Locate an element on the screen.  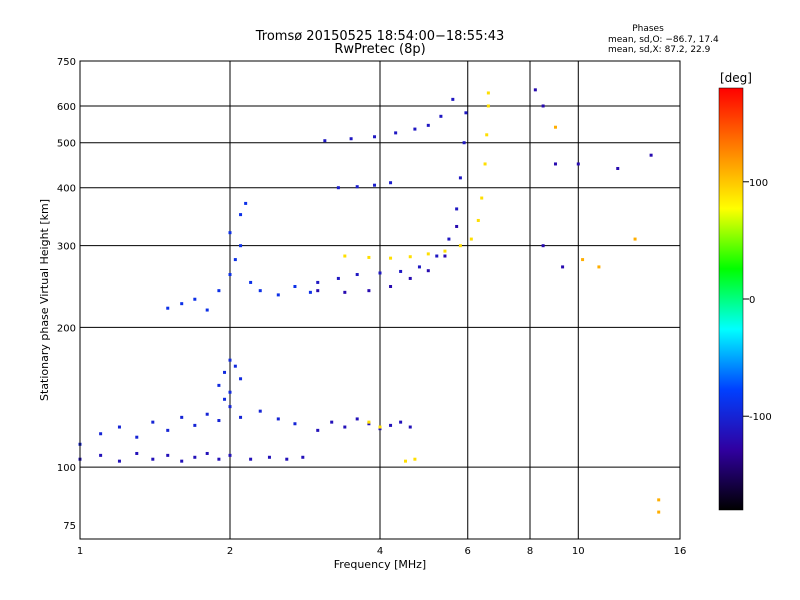
x-axis-ticks: 1 2 4 6 8 10 16 is located at coordinates (382, 551).